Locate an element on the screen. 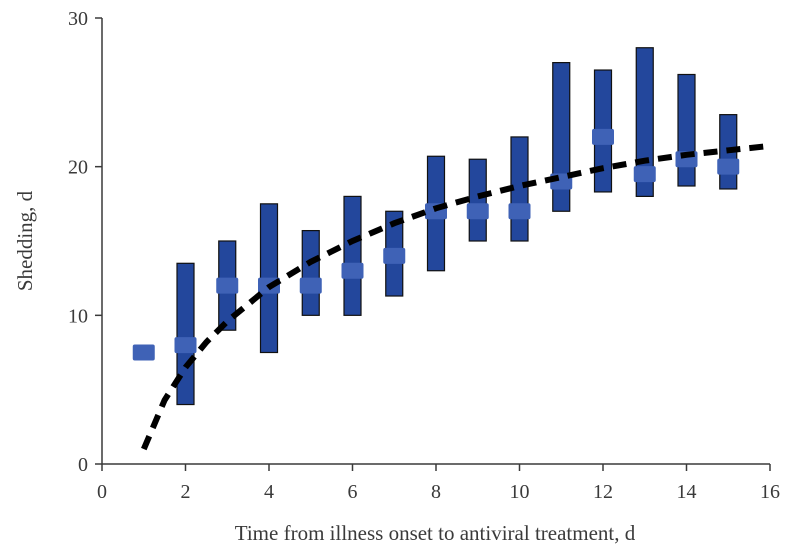 The width and height of the screenshot is (788, 553). y-tick-label: 30 is located at coordinates (78, 19).